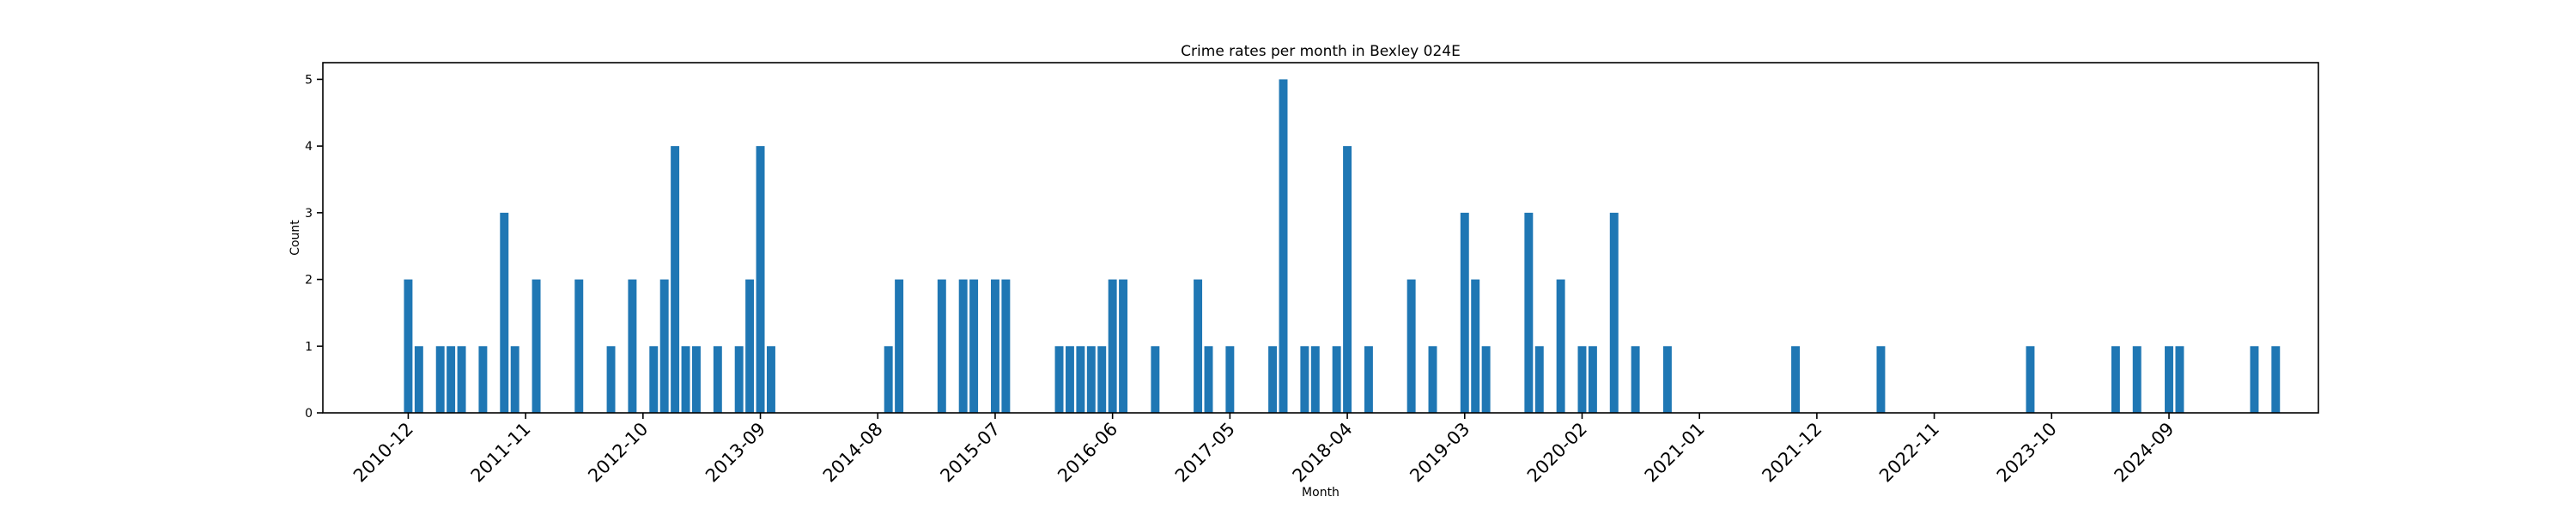 The image size is (2576, 515). What do you see at coordinates (618, 453) in the screenshot?
I see `x-tick-label-2012-10: 2012-10` at bounding box center [618, 453].